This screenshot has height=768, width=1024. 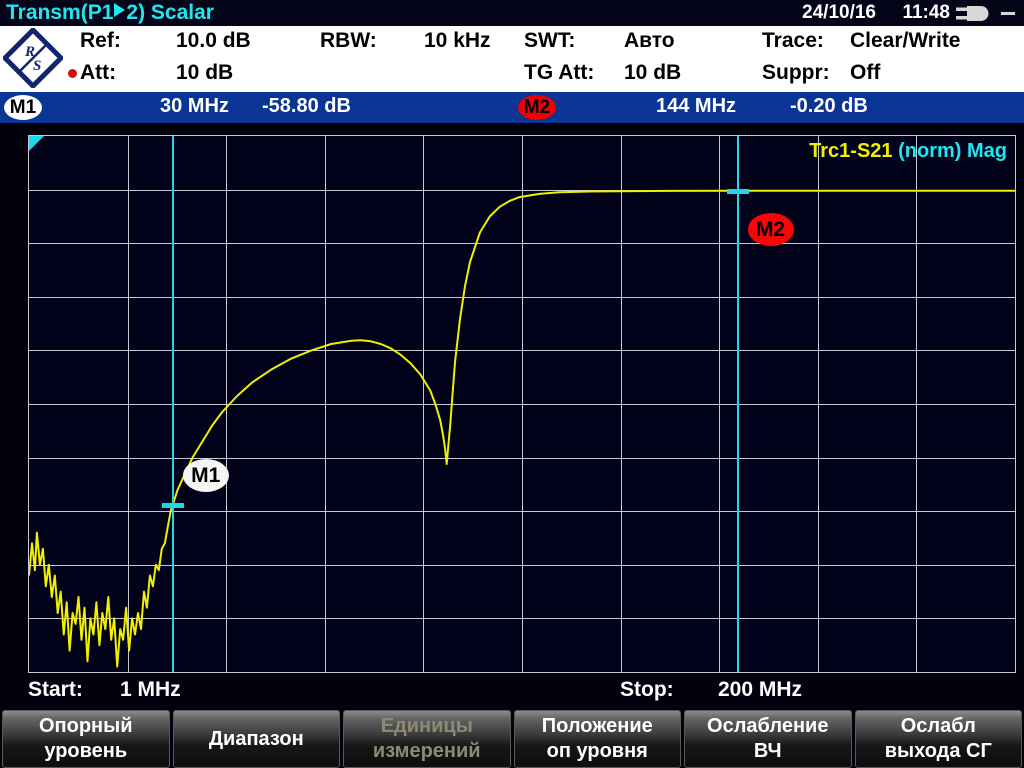 What do you see at coordinates (793, 40) in the screenshot?
I see `trace-label: Trace:` at bounding box center [793, 40].